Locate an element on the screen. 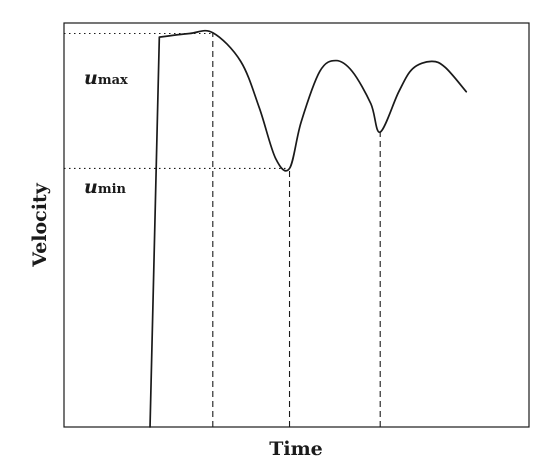  u-max-label: umax is located at coordinates (106, 78).